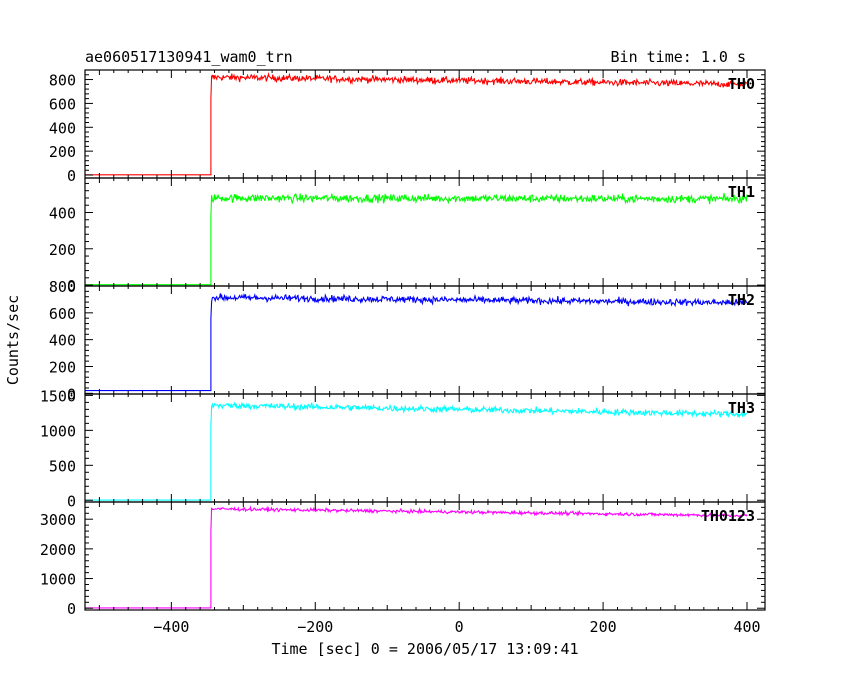 This screenshot has height=685, width=850. What do you see at coordinates (189, 57) in the screenshot?
I see `chart-title: ae060517130941_wam0_trn` at bounding box center [189, 57].